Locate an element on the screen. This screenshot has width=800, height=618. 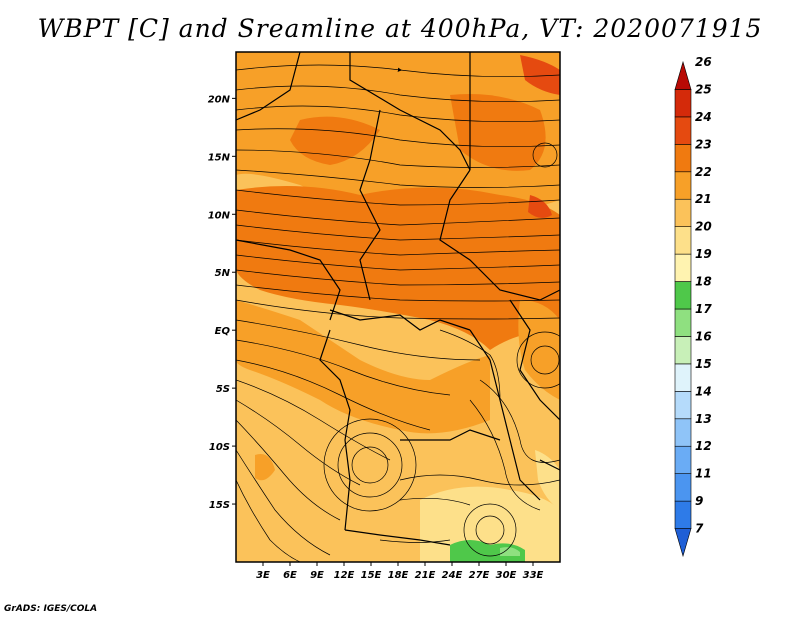
lon-tick-label: 27E is located at coordinates (479, 575).